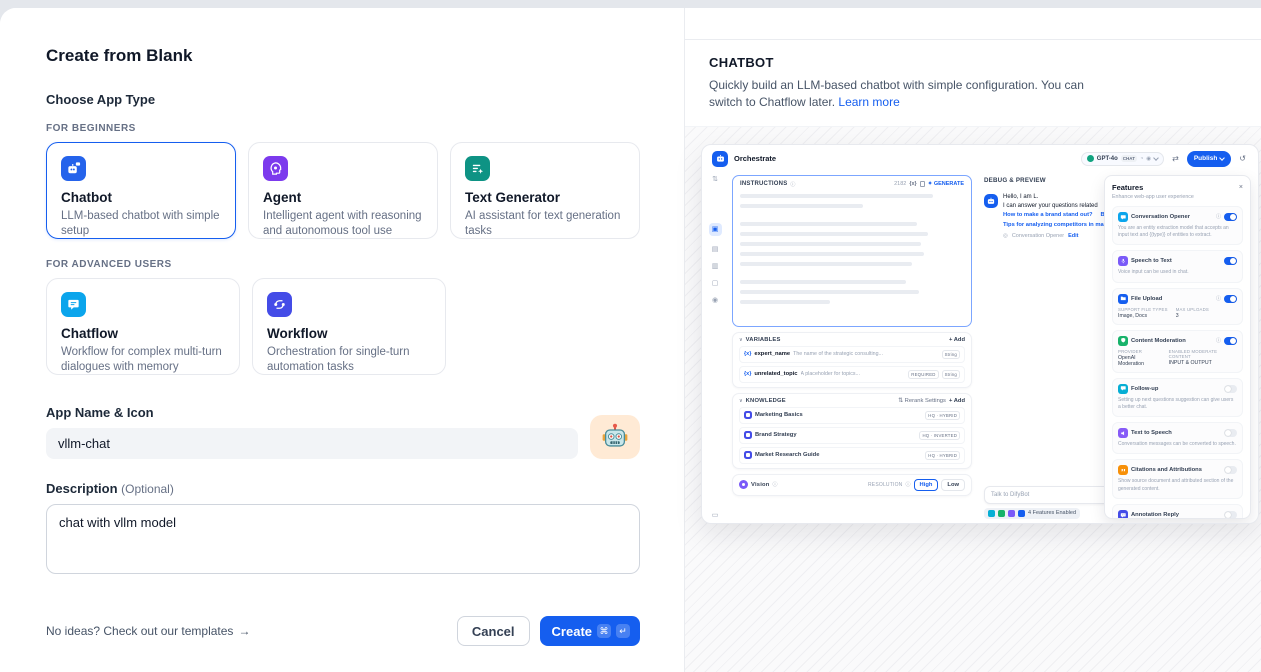 This screenshot has height=672, width=1261. Describe the element at coordinates (715, 348) in the screenshot. I see `pv-left-rail: ⇅ ▣ ▤ ▥ ▢ ◉ ▭` at that location.